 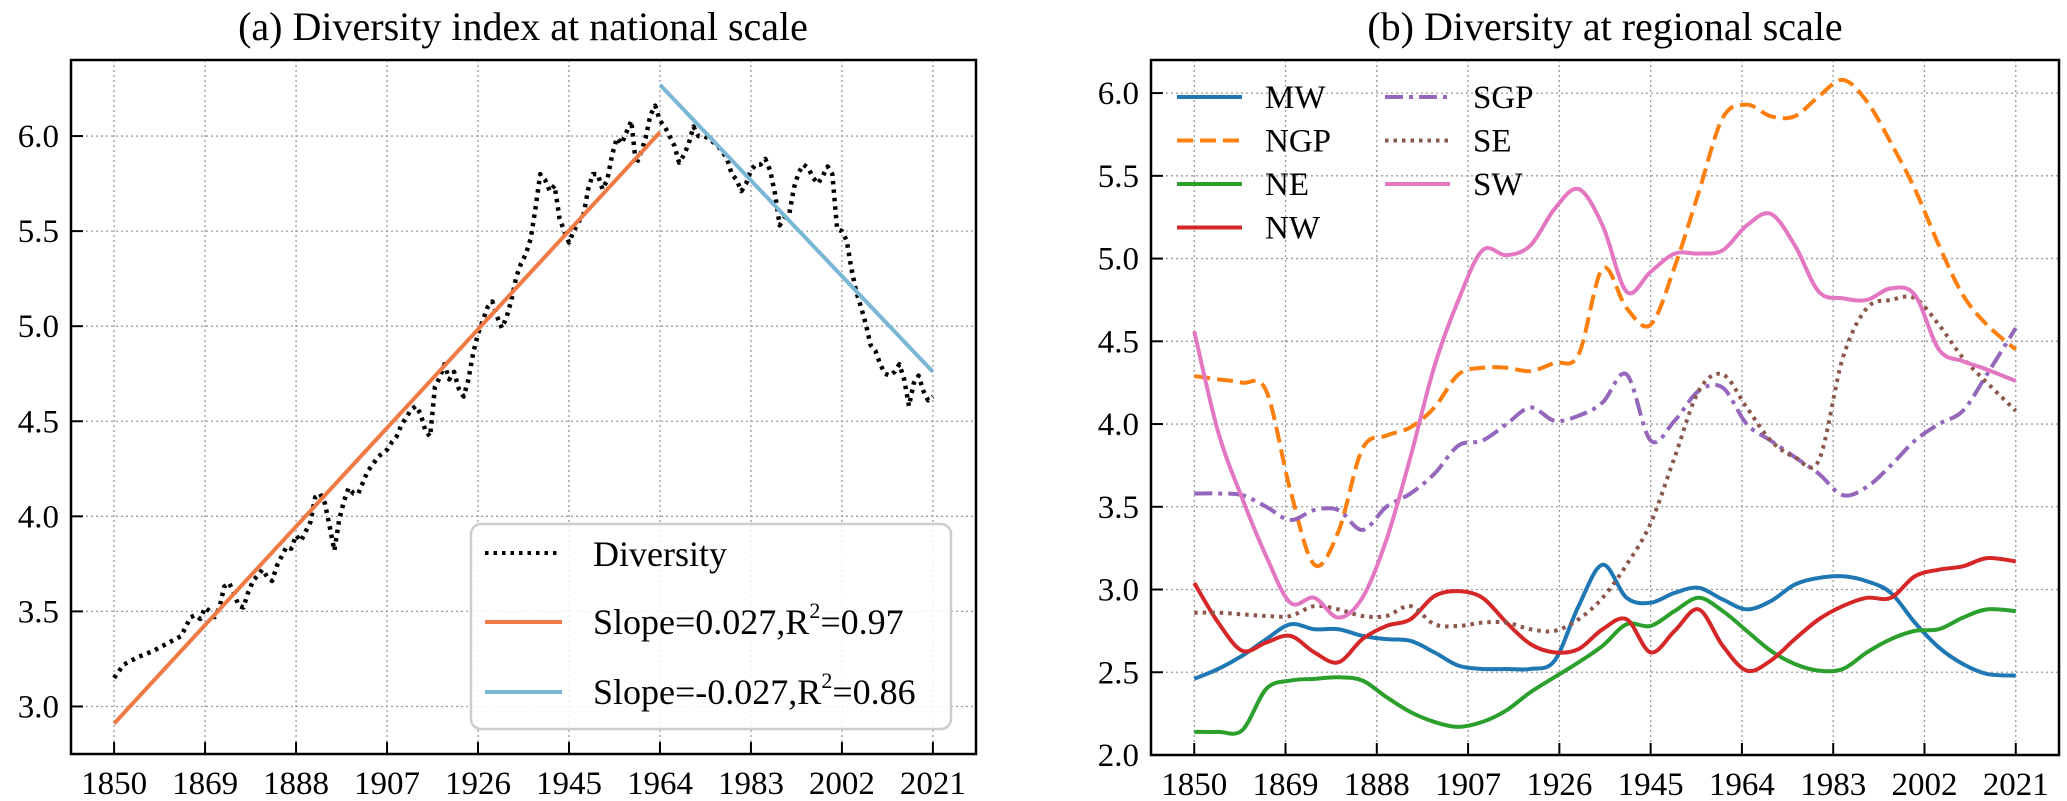 I want to click on legend-label-slope-fall: Slope=-0.027,R2=0.86, so click(x=754, y=690).